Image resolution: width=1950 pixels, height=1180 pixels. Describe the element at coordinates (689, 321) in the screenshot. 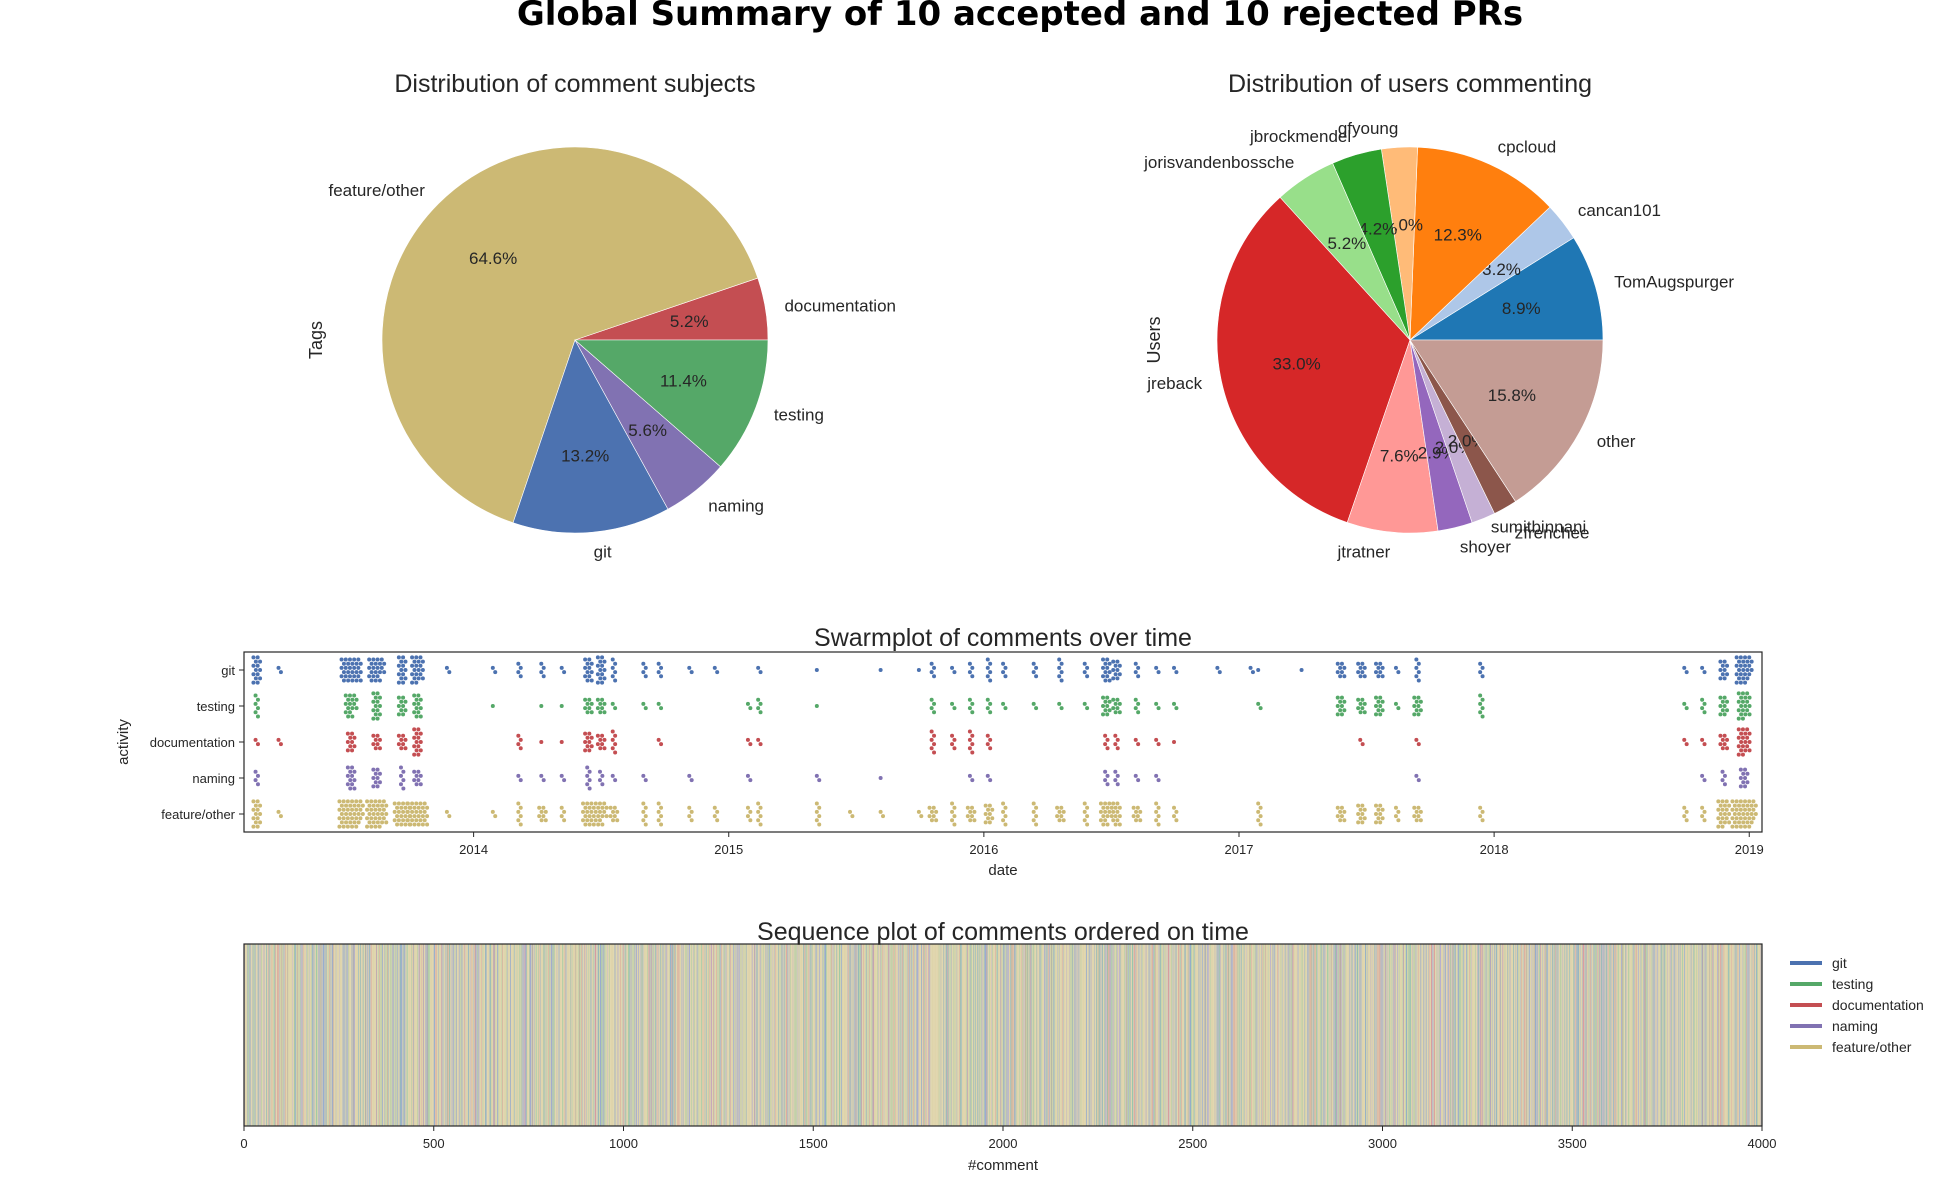

I see `pie1-pct-documentation: 5.2%` at that location.